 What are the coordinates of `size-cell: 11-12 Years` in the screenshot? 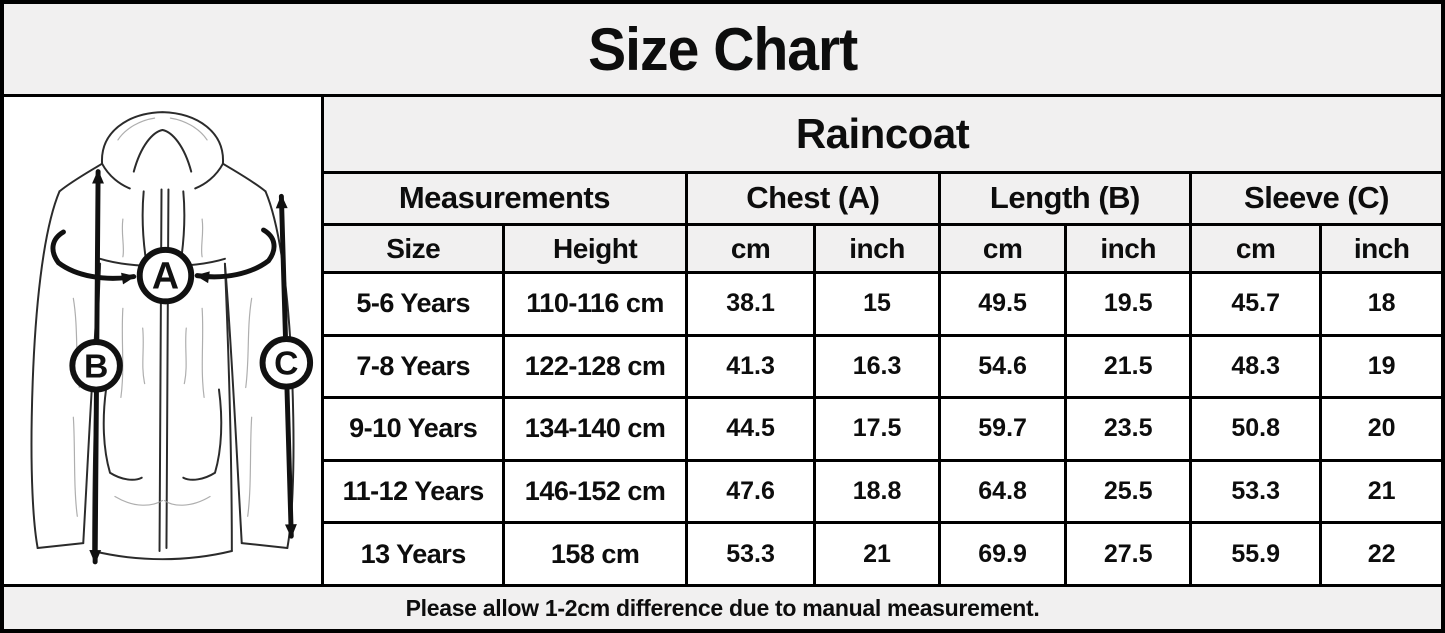 It's located at (413, 491).